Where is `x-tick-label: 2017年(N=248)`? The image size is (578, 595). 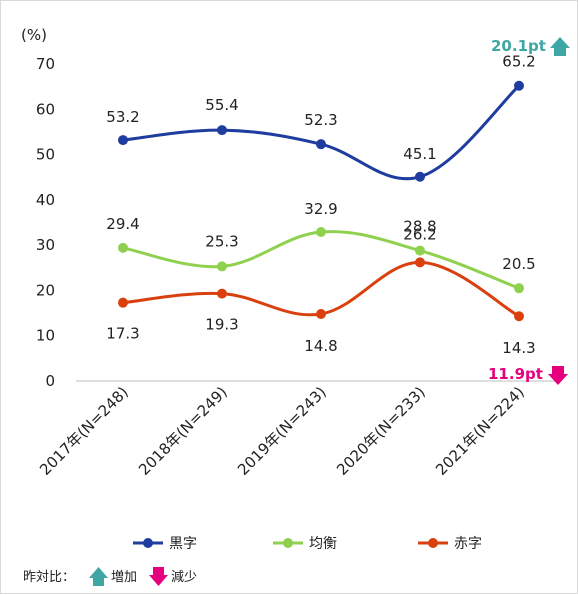
x-tick-label: 2017年(N=248) is located at coordinates (84, 431).